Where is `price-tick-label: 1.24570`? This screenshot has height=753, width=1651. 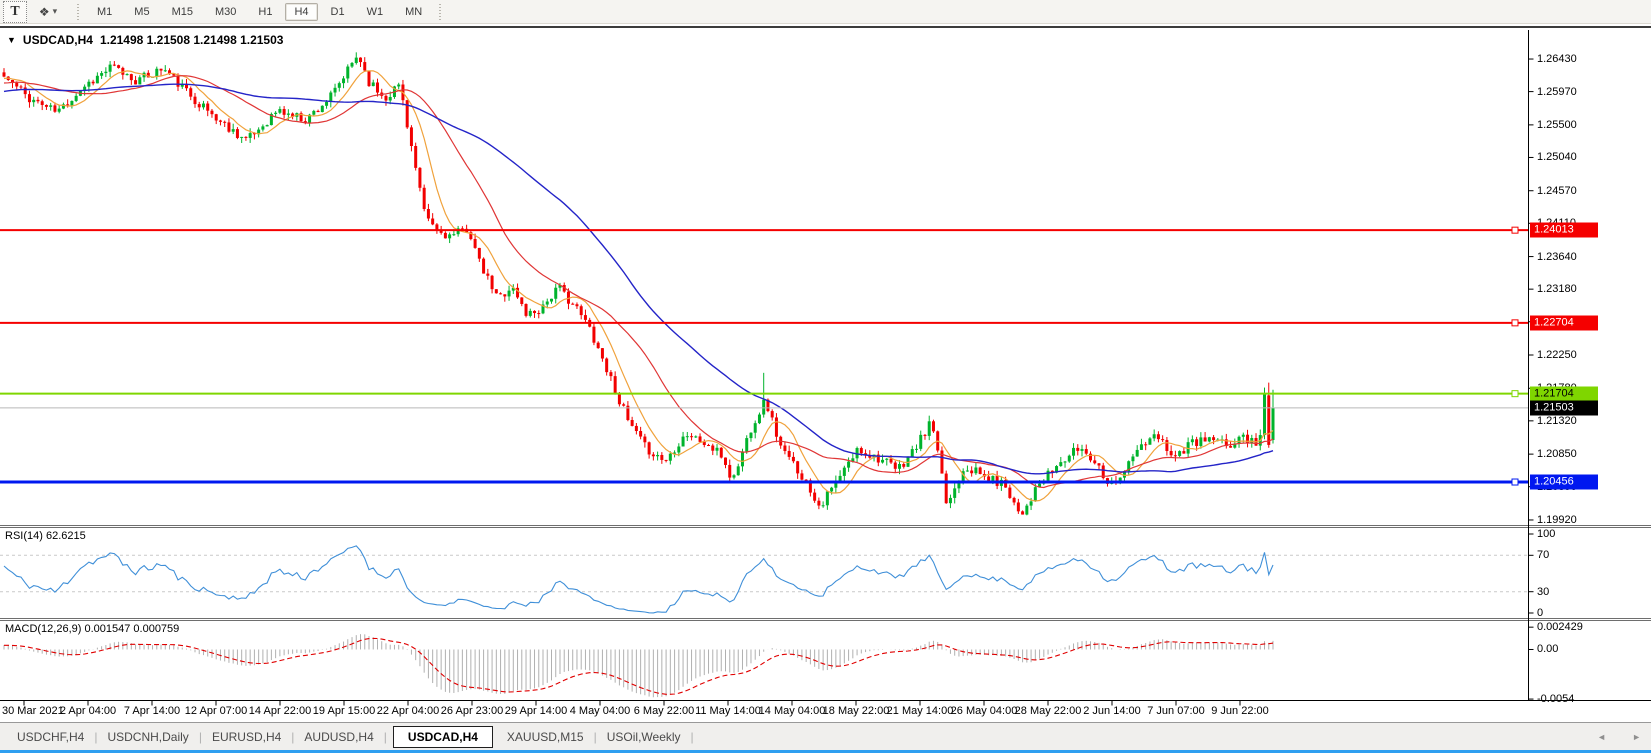
price-tick-label: 1.24570 is located at coordinates (1557, 190).